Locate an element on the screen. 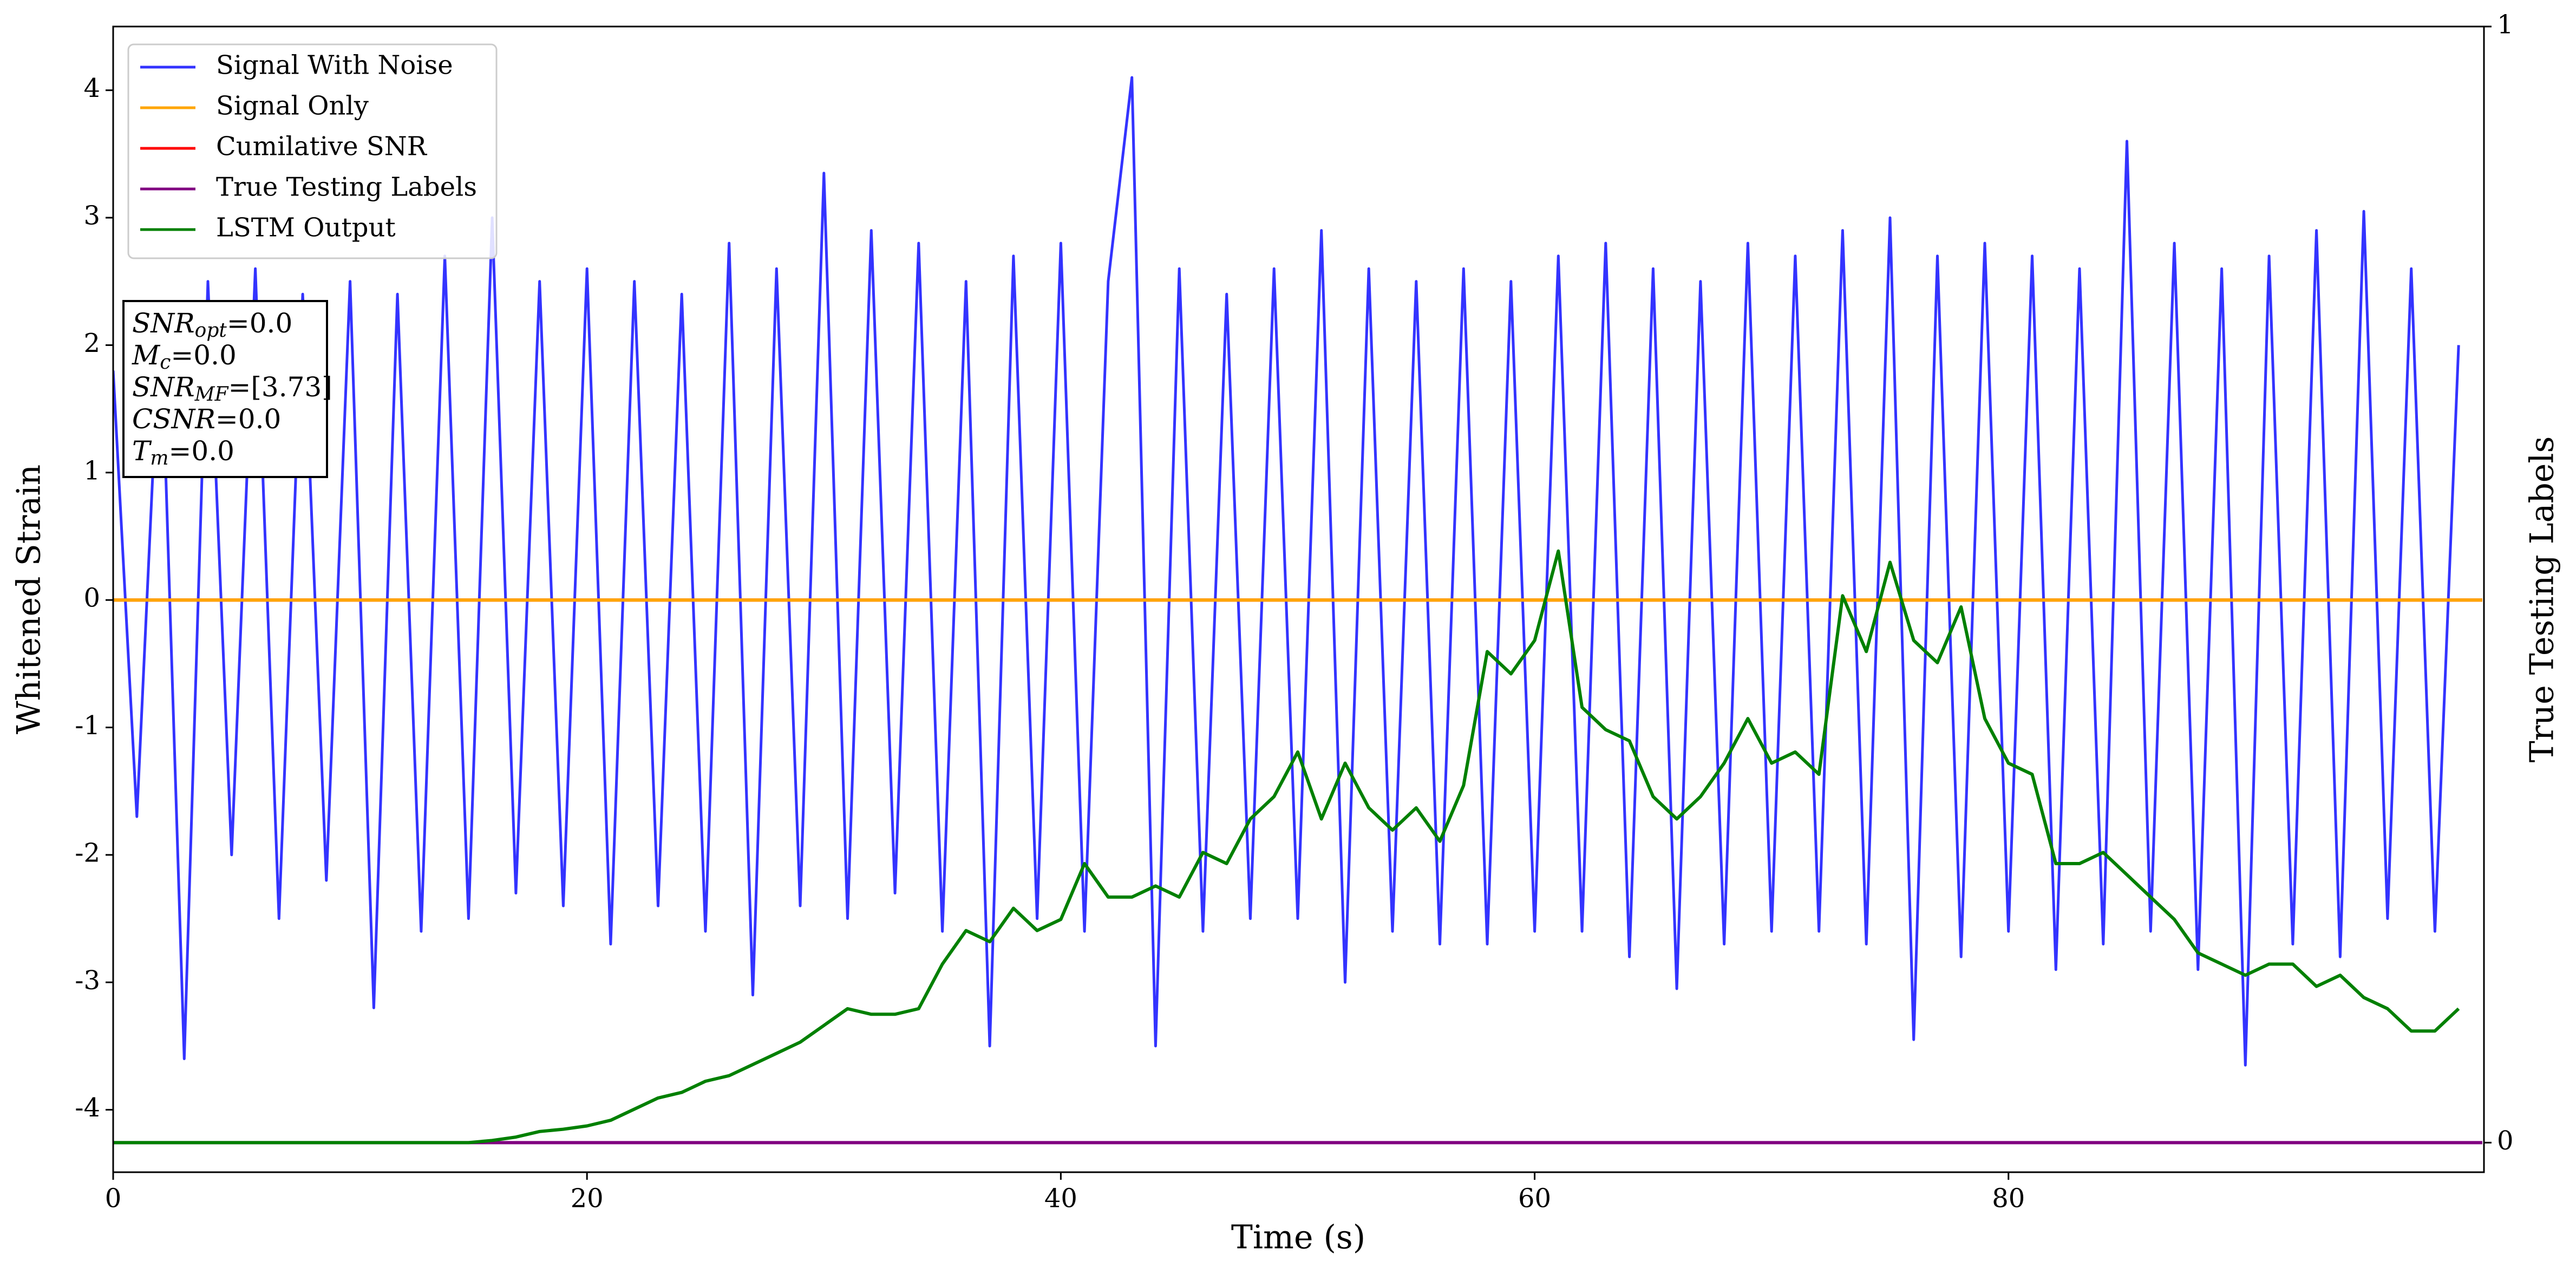 This screenshot has width=2576, height=1274. legend-label: LSTM Output is located at coordinates (306, 228).